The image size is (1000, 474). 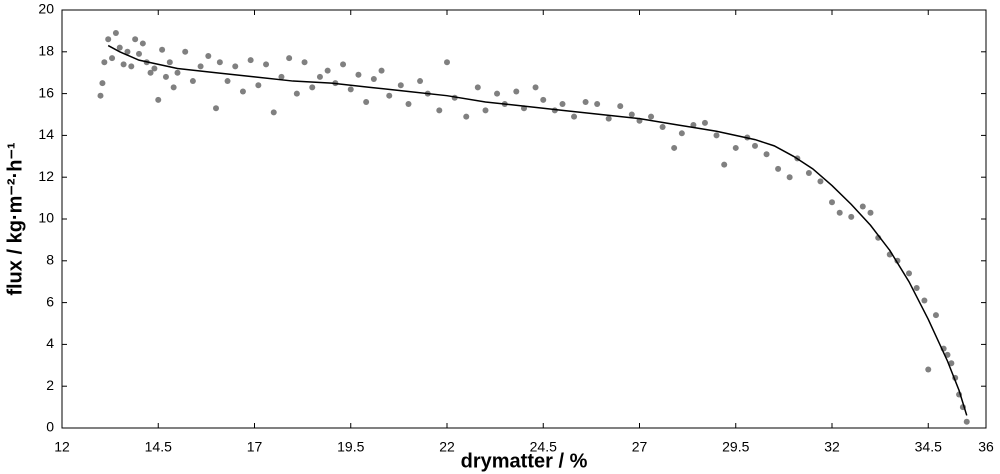 I want to click on x-tick-label: 14.5, so click(x=158, y=447).